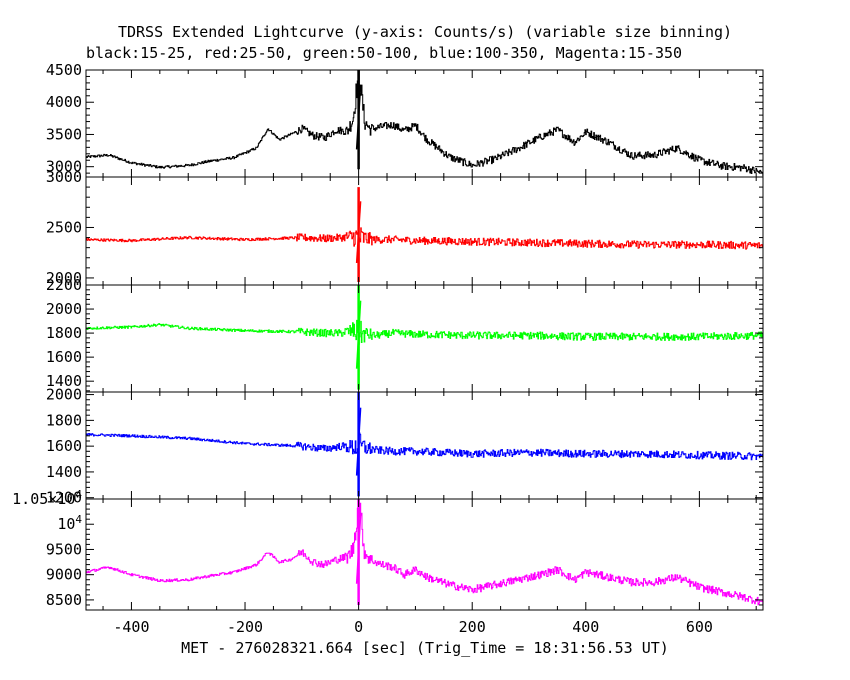  What do you see at coordinates (699, 627) in the screenshot?
I see `x-tick-label: 600` at bounding box center [699, 627].